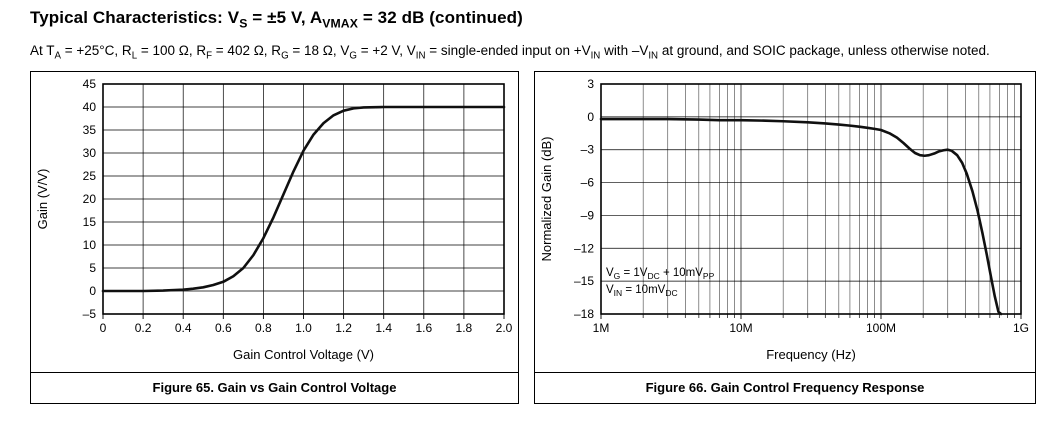 The width and height of the screenshot is (1047, 433). What do you see at coordinates (546, 198) in the screenshot?
I see `svg-text: Normalized Gain (dB)` at bounding box center [546, 198].